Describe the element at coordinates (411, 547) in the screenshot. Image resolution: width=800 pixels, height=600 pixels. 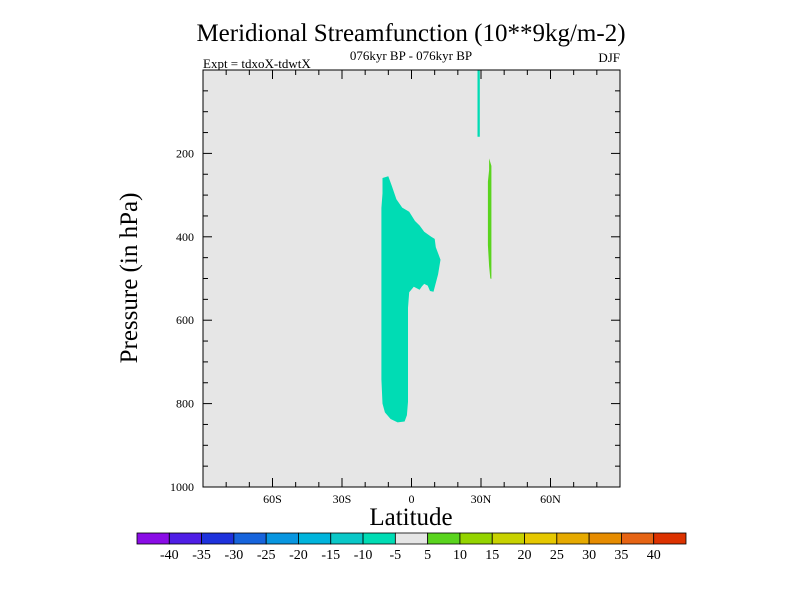
I see `colorbar: -40 -35 -30 -25 -20 -15 -10 -5 5 10 15 20 25 30 35 40` at that location.